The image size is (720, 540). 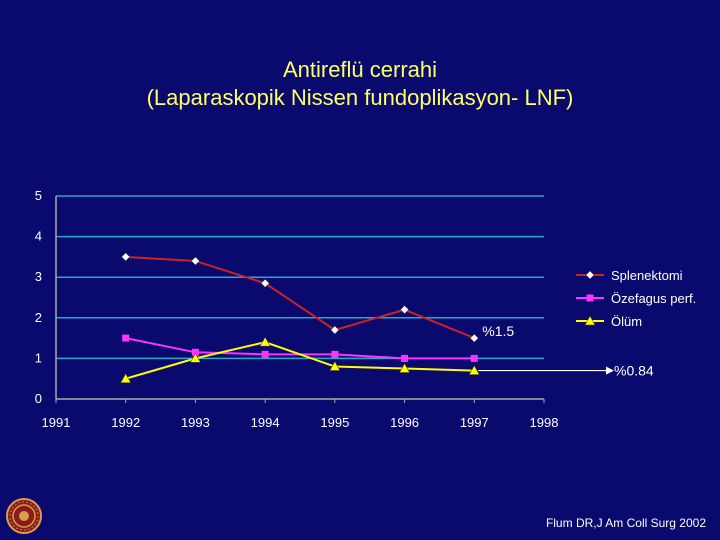 What do you see at coordinates (38, 195) in the screenshot?
I see `y-tick-label-5: 5` at bounding box center [38, 195].